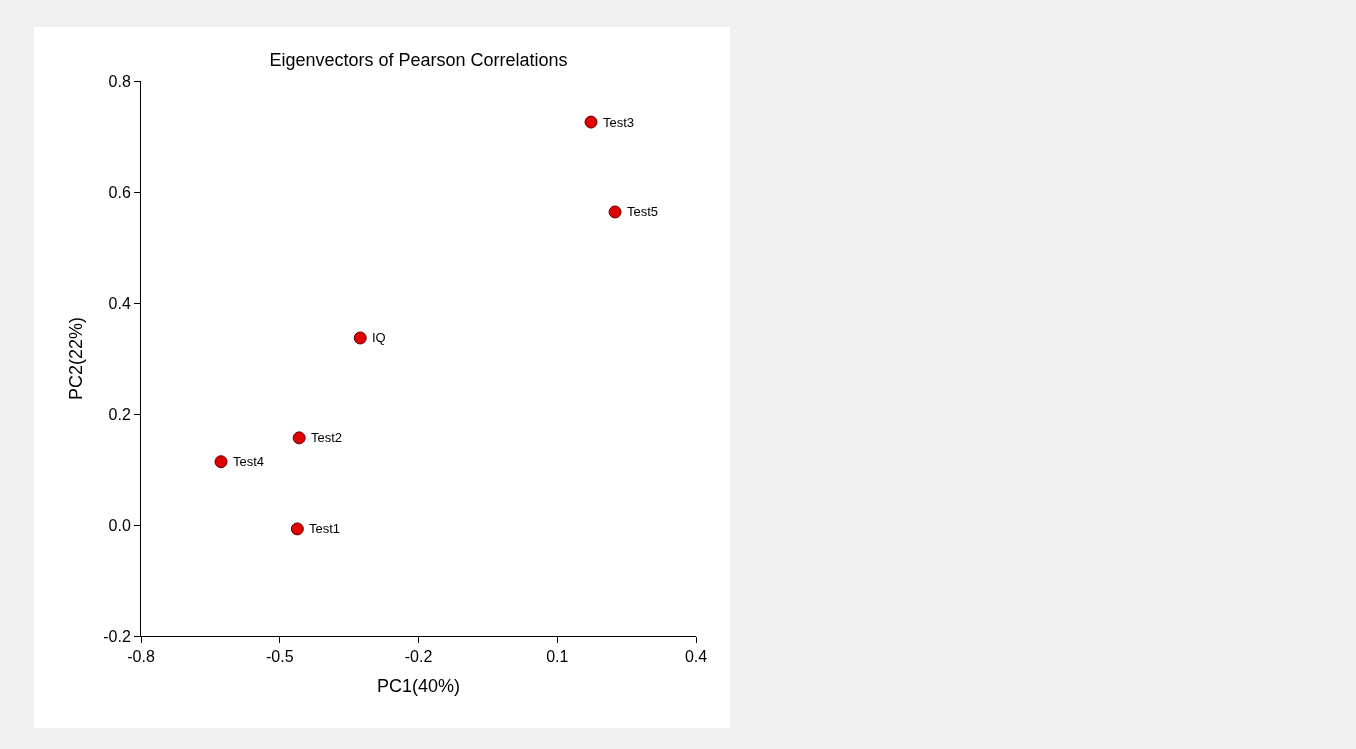  What do you see at coordinates (76, 358) in the screenshot?
I see `y-axis-title: PC2(22%)` at bounding box center [76, 358].